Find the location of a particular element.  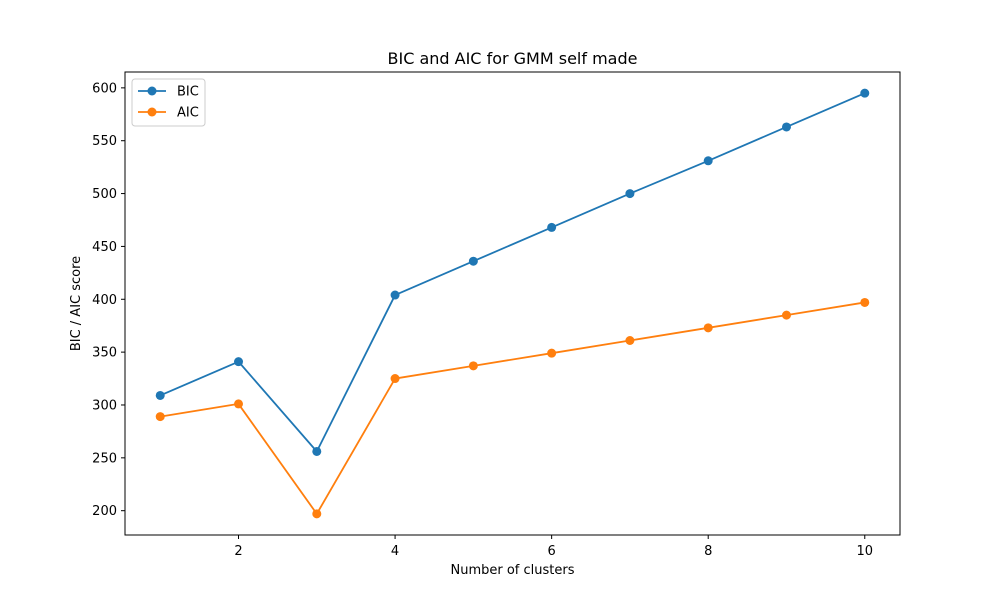

legend-aic-marker is located at coordinates (152, 112).